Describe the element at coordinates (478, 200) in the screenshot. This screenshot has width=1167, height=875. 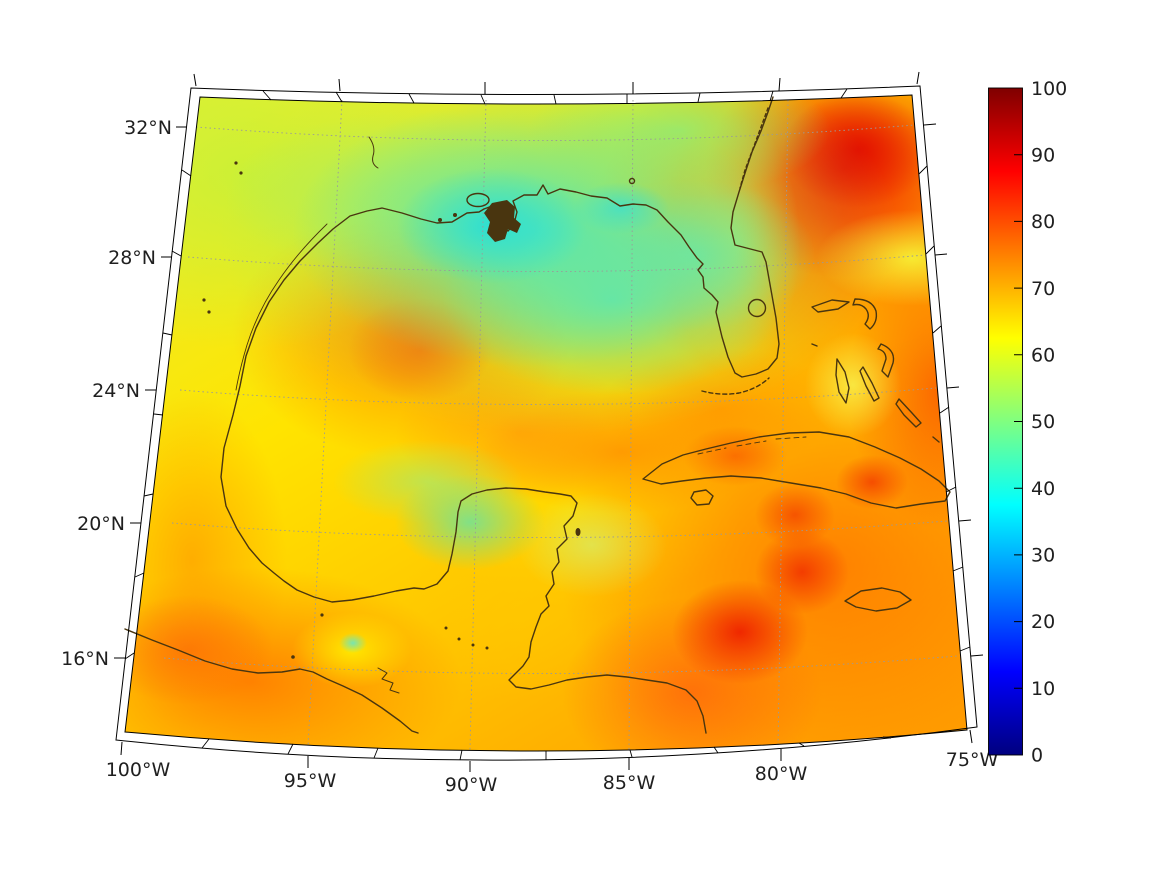
I see `lake-pontchartrain` at that location.